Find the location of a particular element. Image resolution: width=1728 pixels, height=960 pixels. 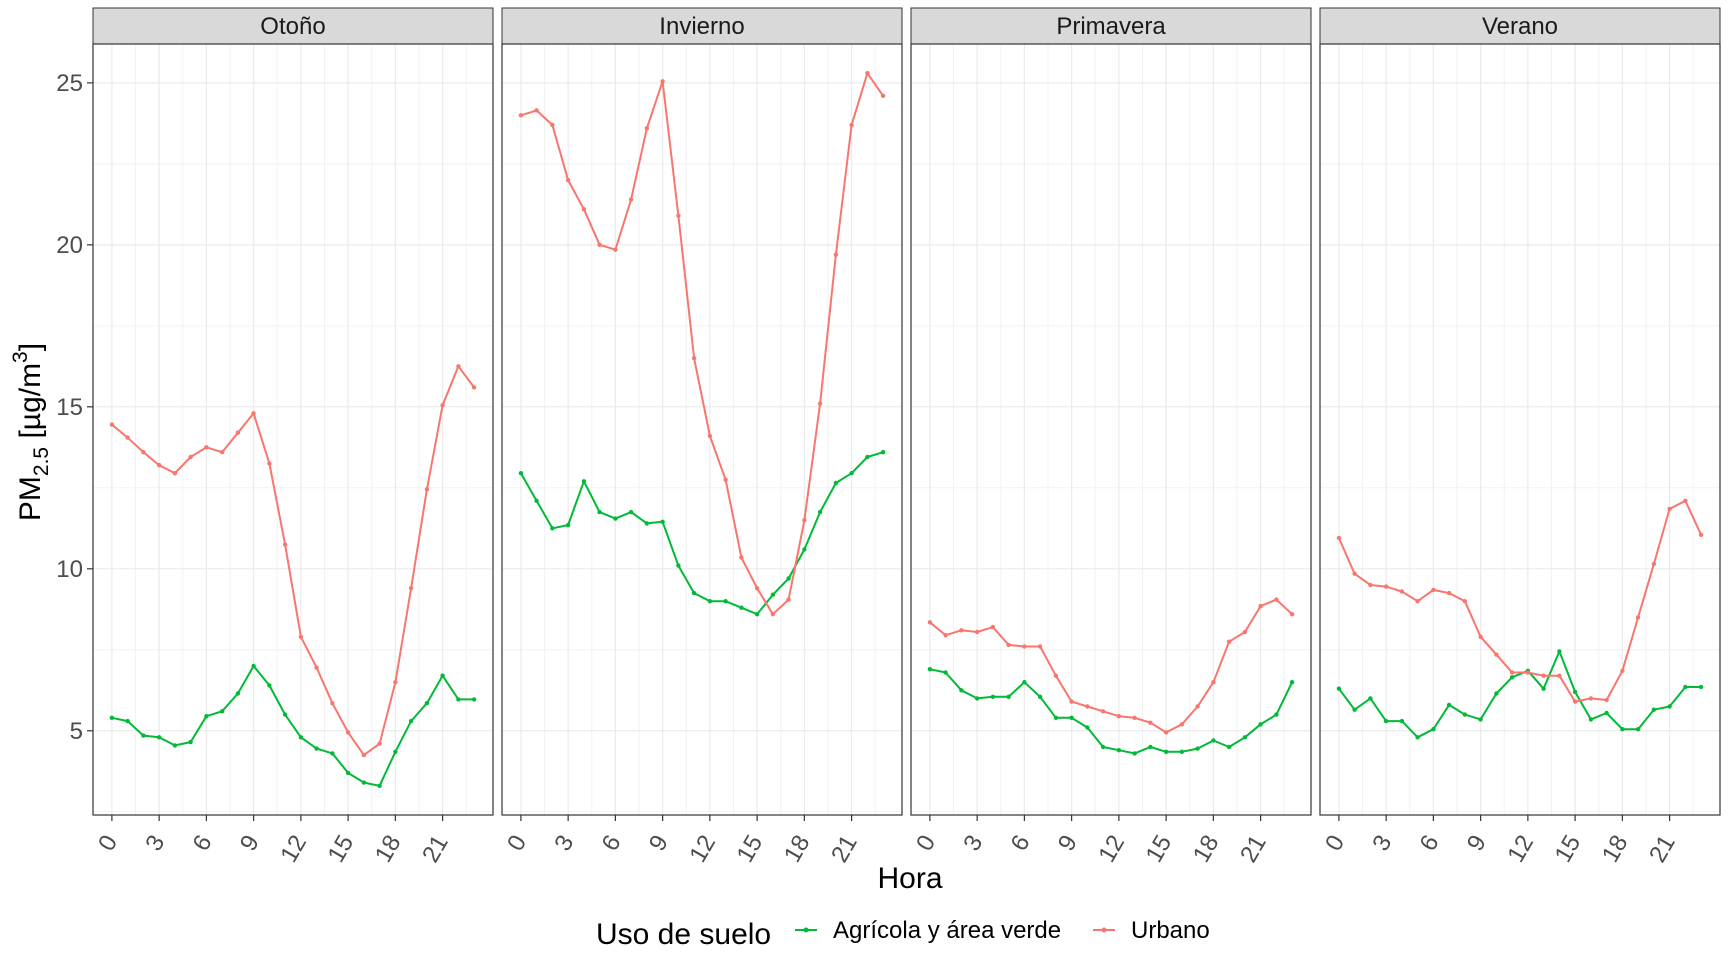

legend-item-urbano: Urbano is located at coordinates (1151, 930).